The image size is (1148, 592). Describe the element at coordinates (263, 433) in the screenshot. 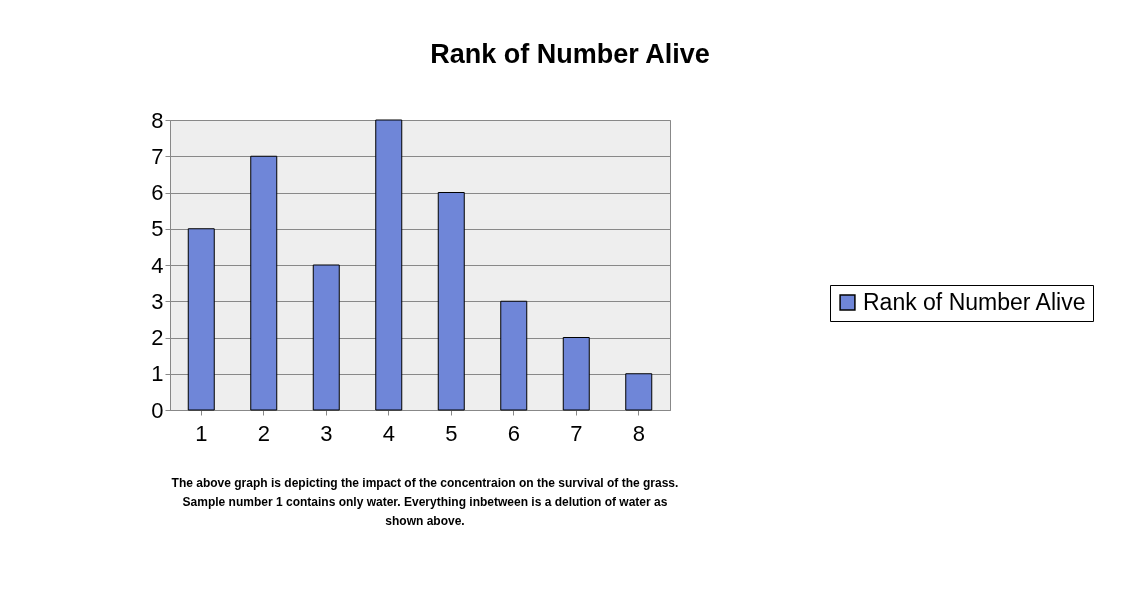

I see `x-tick-label: 2` at that location.